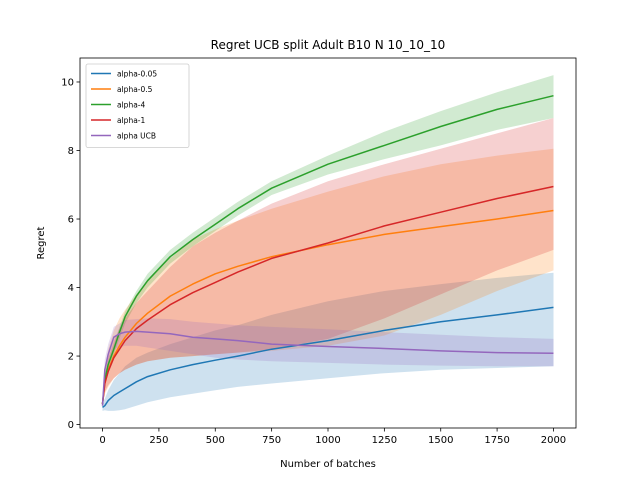 This screenshot has width=640, height=480. What do you see at coordinates (71, 151) in the screenshot?
I see `y-tick-label: 8` at bounding box center [71, 151].